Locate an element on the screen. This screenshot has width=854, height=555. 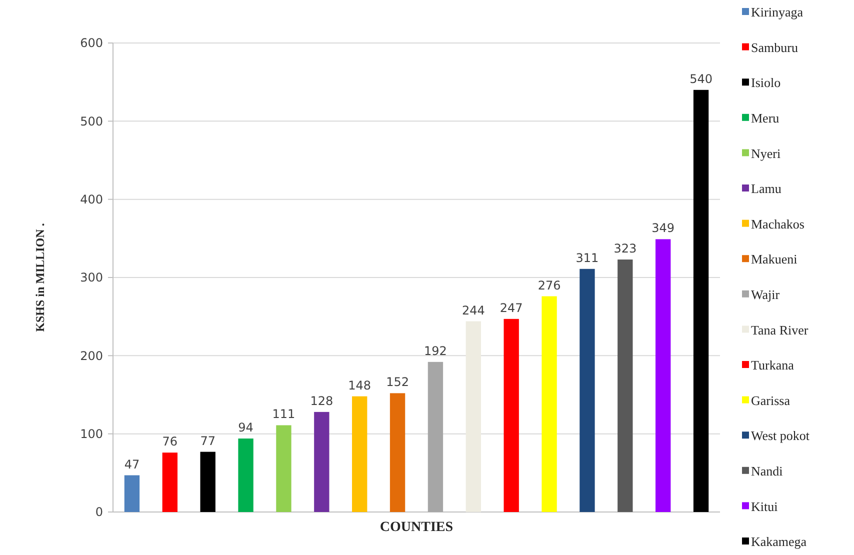
legend-label: Nandi is located at coordinates (767, 470).